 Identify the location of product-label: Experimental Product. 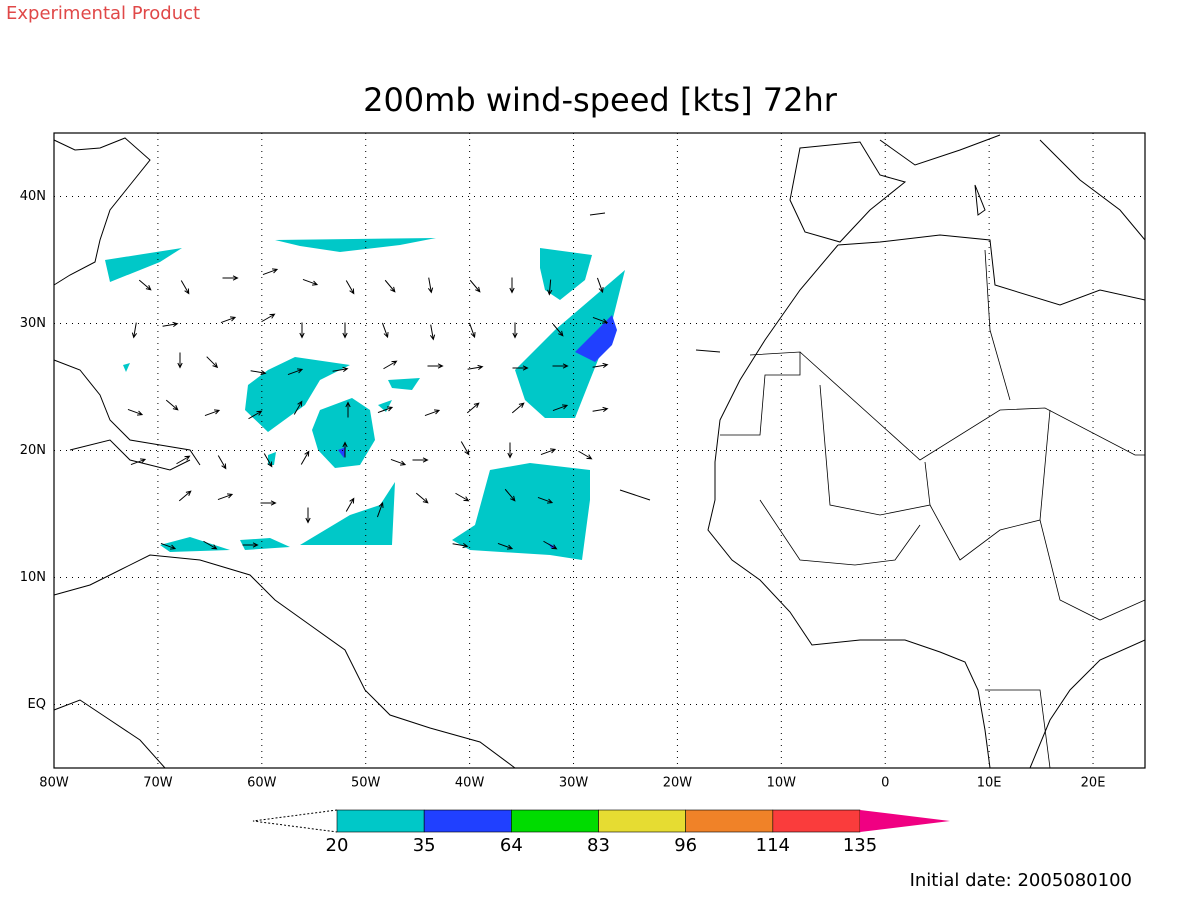
(103, 13).